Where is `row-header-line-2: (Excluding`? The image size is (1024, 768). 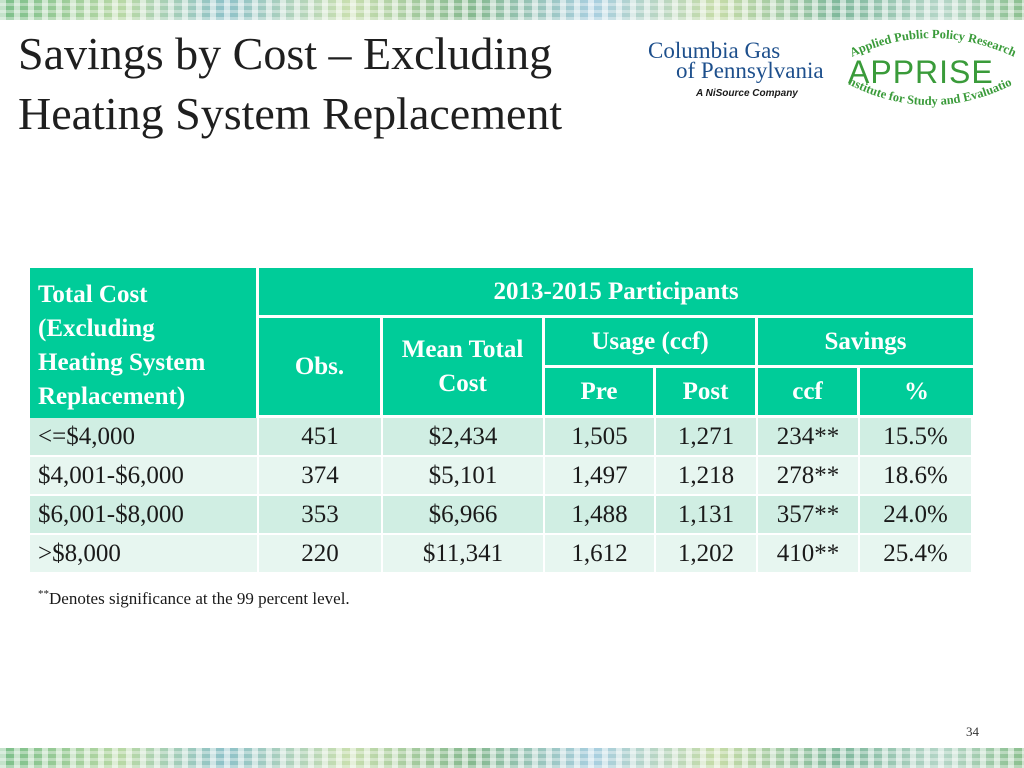
row-header-line-2: (Excluding is located at coordinates (96, 328).